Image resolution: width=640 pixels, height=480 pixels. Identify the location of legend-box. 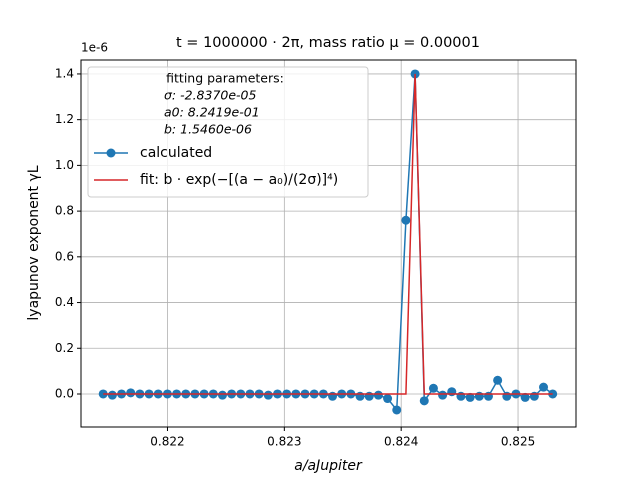
(228, 132).